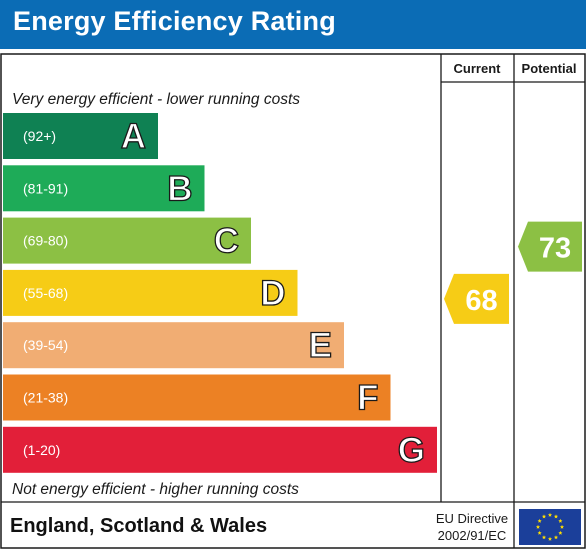 Image resolution: width=586 pixels, height=550 pixels. Describe the element at coordinates (555, 249) in the screenshot. I see `potential-rating-arrow-value: 73` at that location.